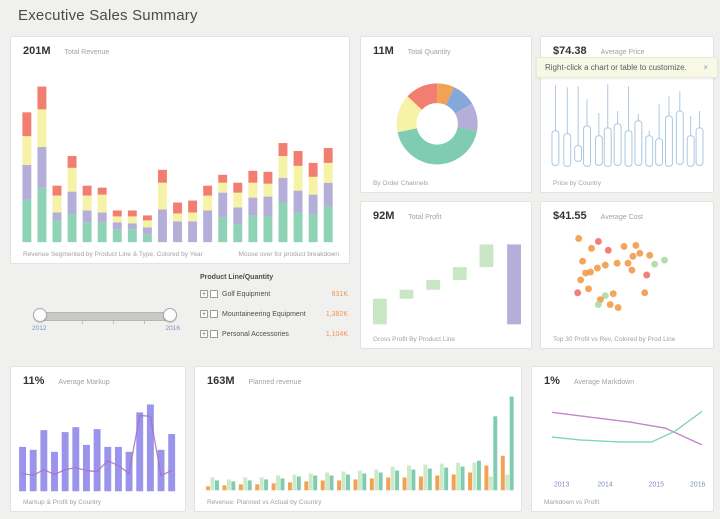 This screenshot has height=519, width=720. What do you see at coordinates (414, 339) in the screenshot?
I see `chart-caption: Gross Profit By Product Line` at bounding box center [414, 339].